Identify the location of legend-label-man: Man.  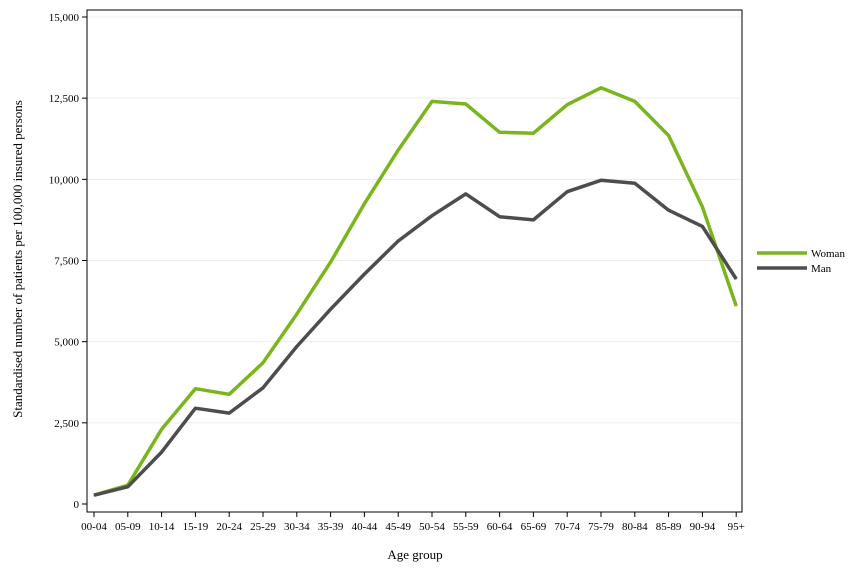
(821, 269).